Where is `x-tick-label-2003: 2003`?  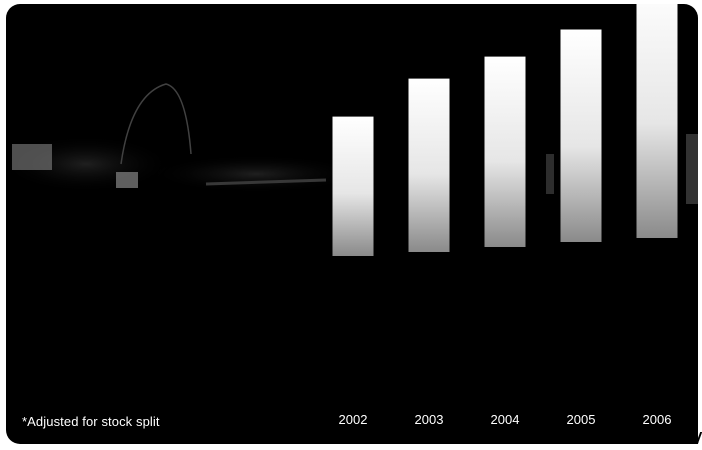 x-tick-label-2003: 2003 is located at coordinates (429, 419).